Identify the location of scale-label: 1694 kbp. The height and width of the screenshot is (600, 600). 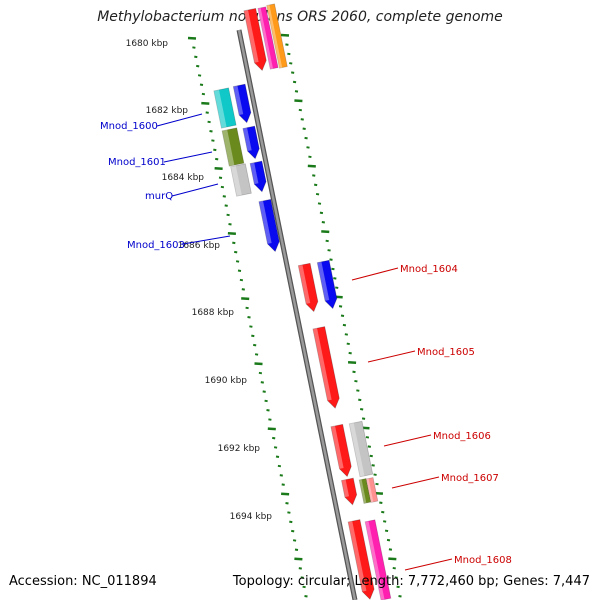
(251, 517).